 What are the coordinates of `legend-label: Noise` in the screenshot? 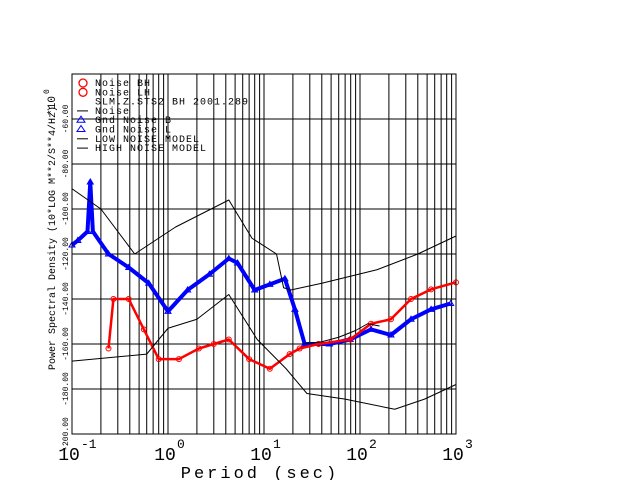 It's located at (112, 112).